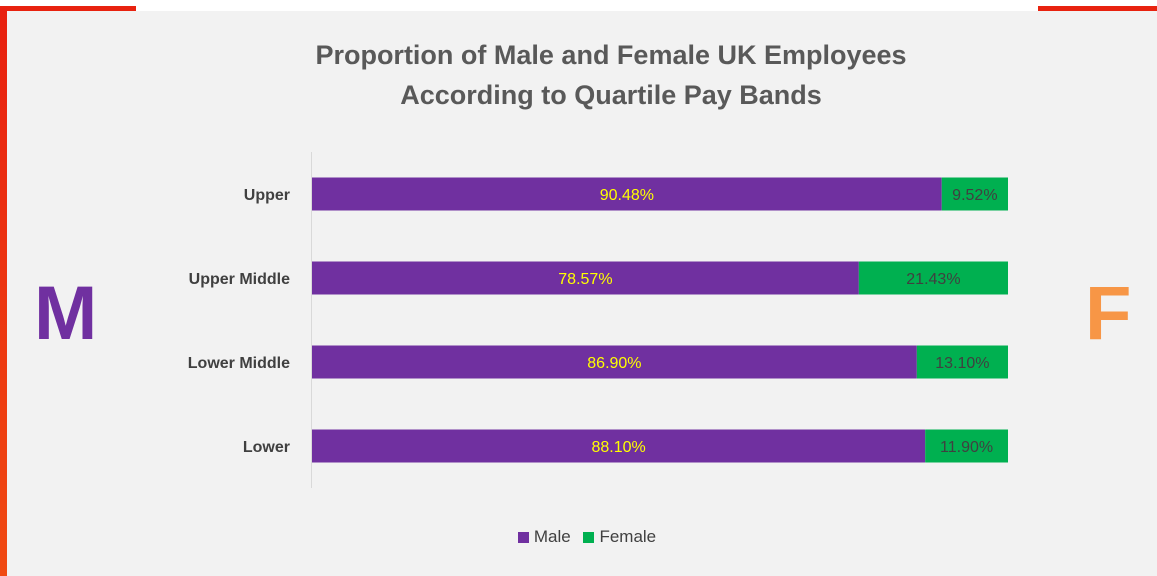  I want to click on y-tick-label: Lower Middle, so click(239, 363).